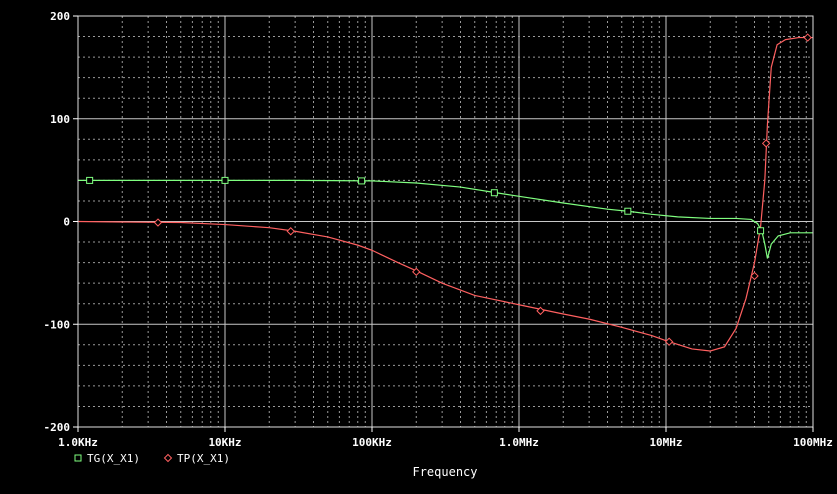  Describe the element at coordinates (113, 458) in the screenshot. I see `legend-label: TG(X_X1)` at that location.